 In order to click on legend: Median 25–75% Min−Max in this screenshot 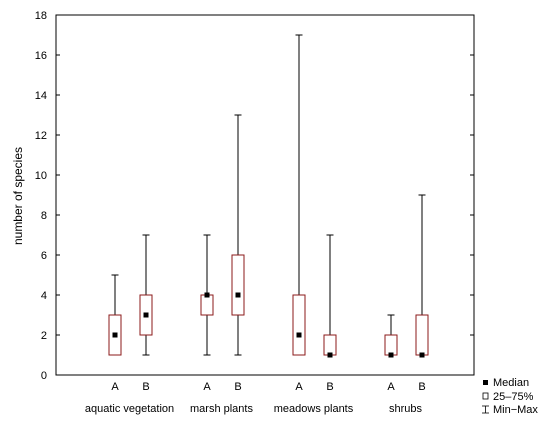, I will do `click(510, 396)`.